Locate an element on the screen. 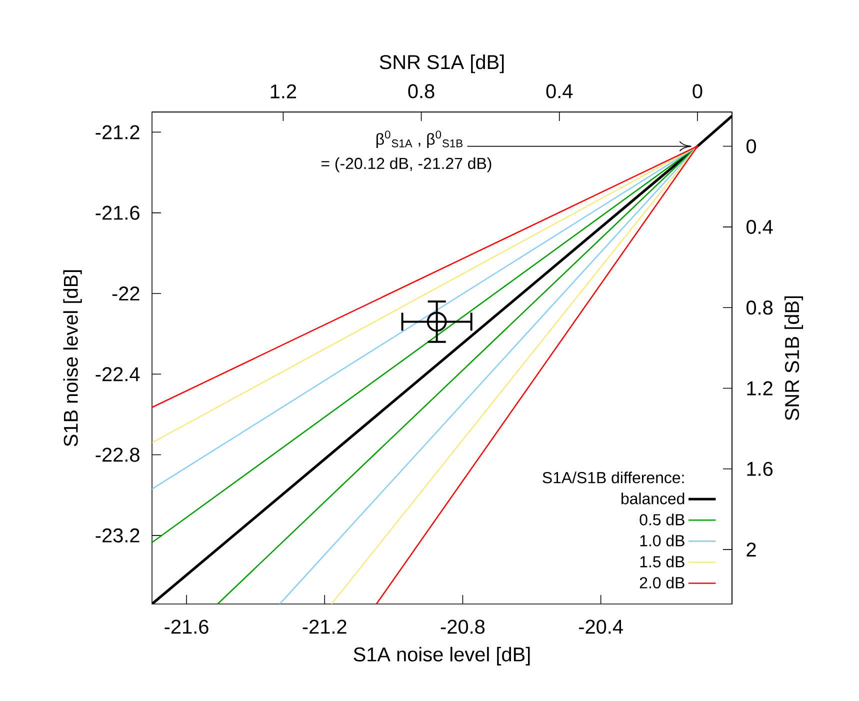  y-tick-label: -23.2 is located at coordinates (118, 535).